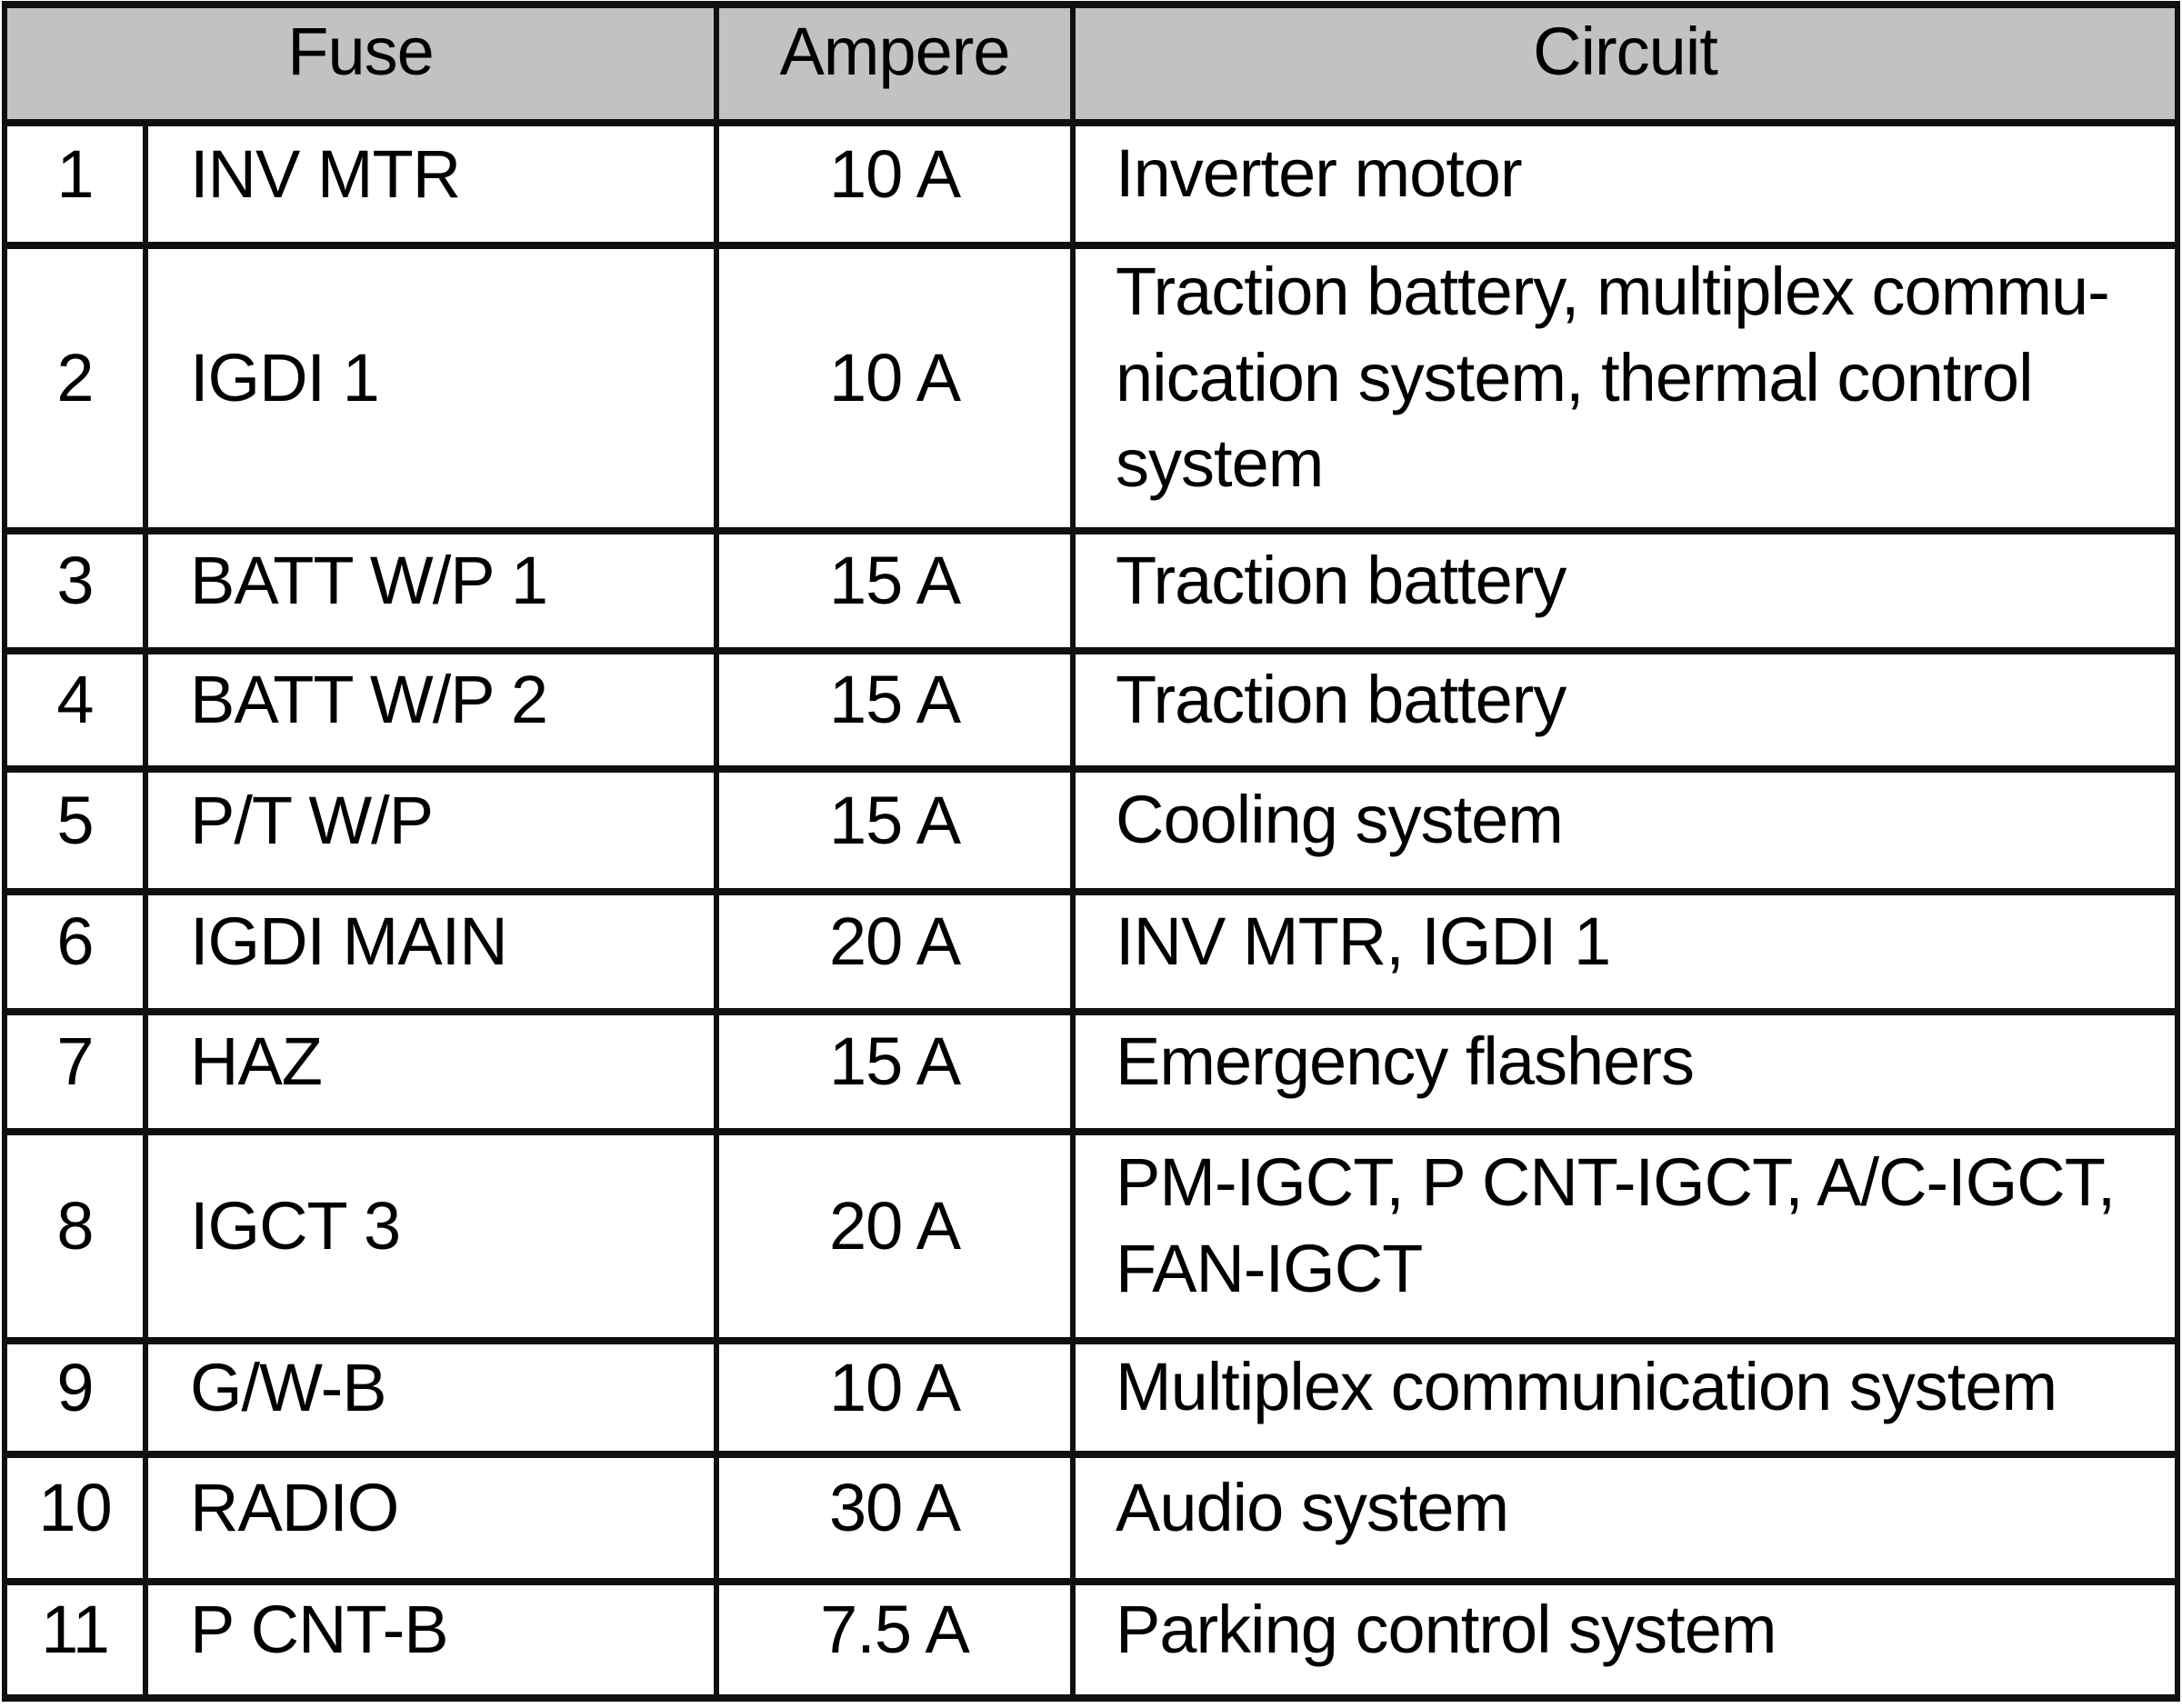 The image size is (2182, 1708). What do you see at coordinates (1625, 184) in the screenshot?
I see `circuit-cell: Inverter motor` at bounding box center [1625, 184].